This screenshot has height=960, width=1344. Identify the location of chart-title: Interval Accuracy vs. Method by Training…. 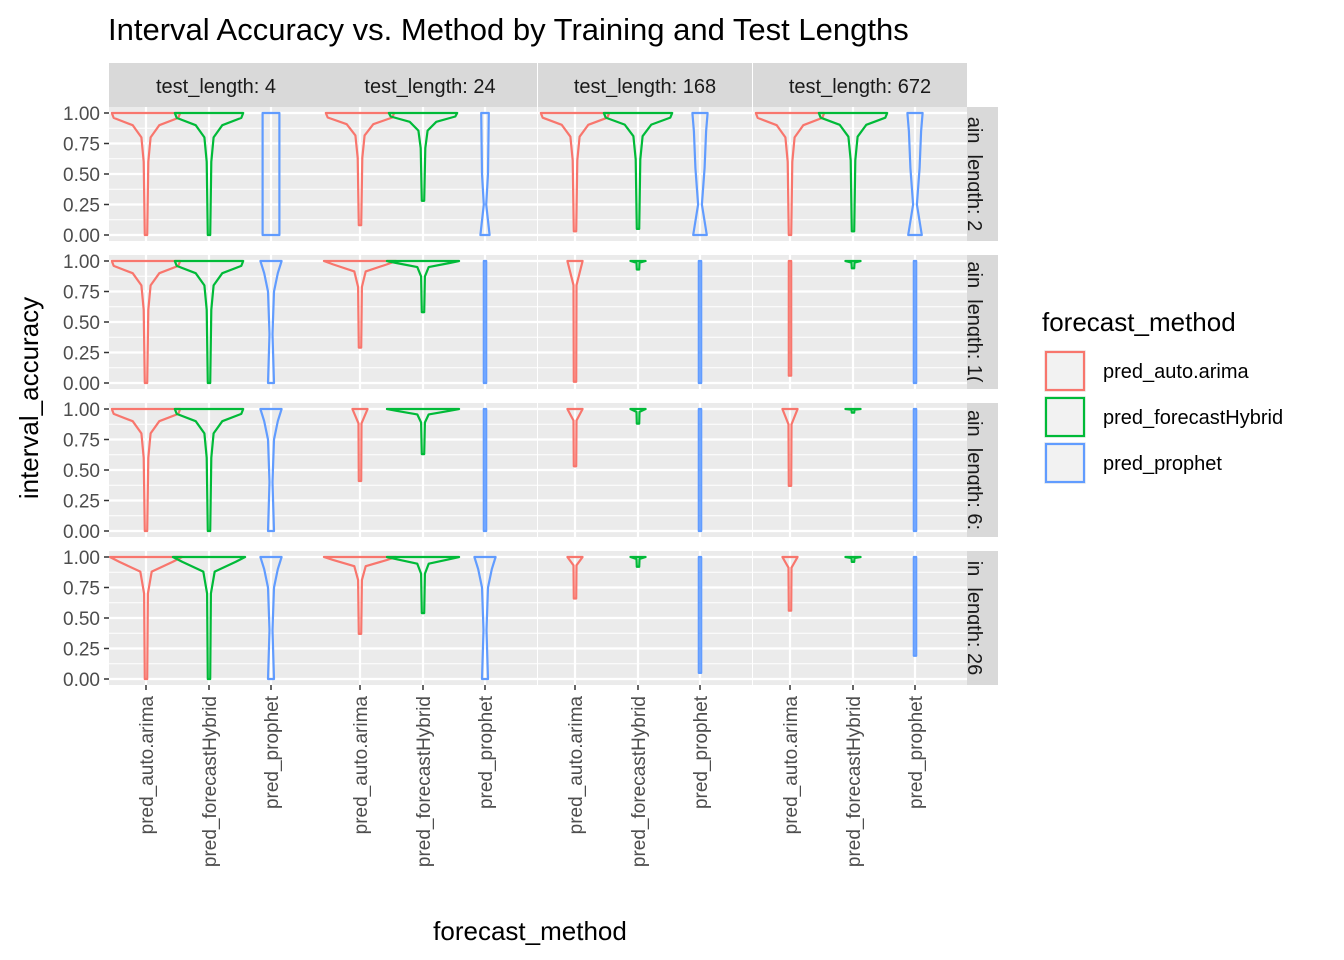
(508, 29).